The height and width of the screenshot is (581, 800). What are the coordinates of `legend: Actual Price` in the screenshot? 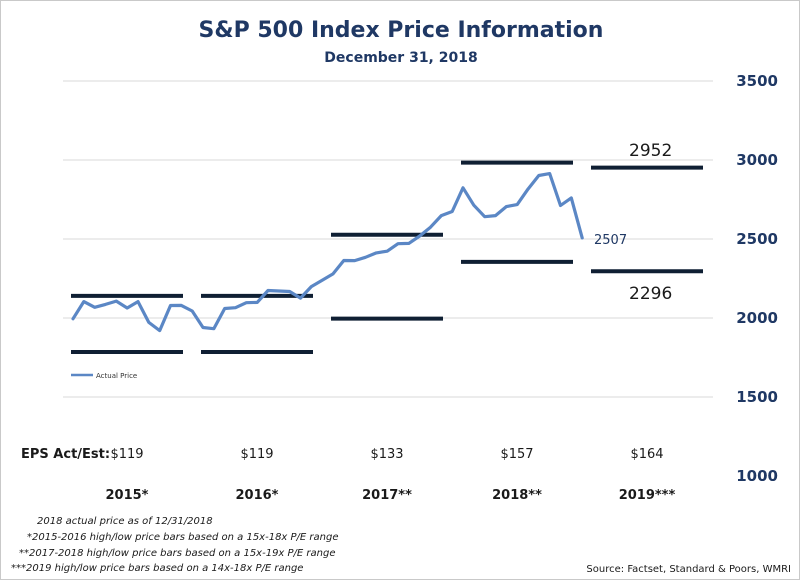 It's located at (104, 376).